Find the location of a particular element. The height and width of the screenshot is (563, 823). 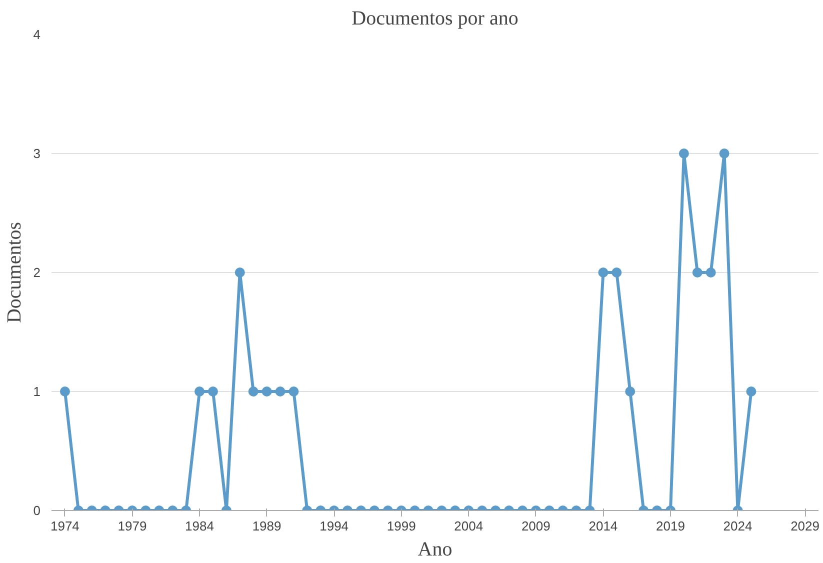

x-tick-label: 2019 is located at coordinates (670, 526).